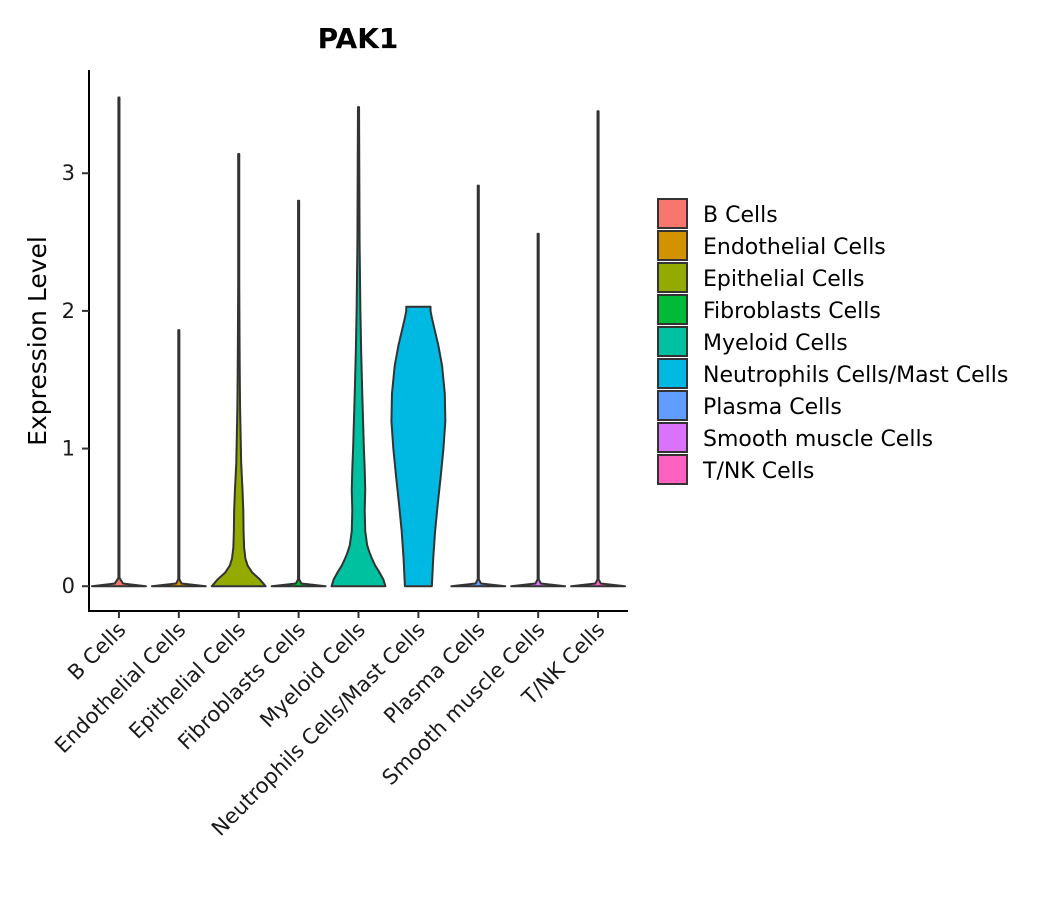  I want to click on x-tick-label-myeloid-cells: Myeloid Cells, so click(312, 675).